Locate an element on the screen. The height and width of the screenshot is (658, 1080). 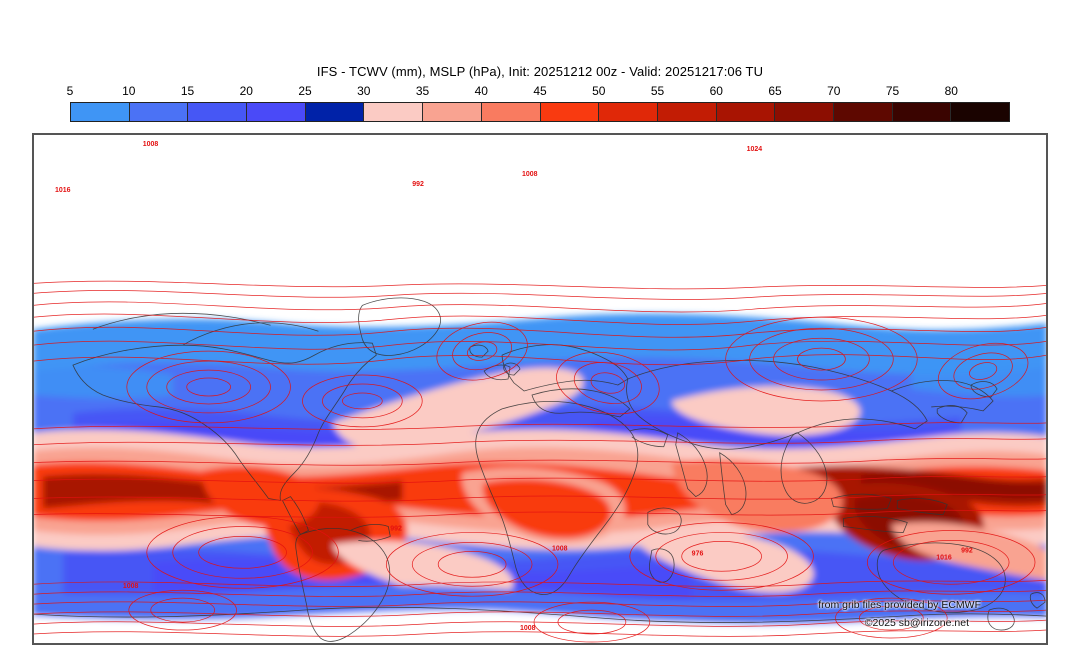
colorbar-tick-25: 25 is located at coordinates (305, 91).